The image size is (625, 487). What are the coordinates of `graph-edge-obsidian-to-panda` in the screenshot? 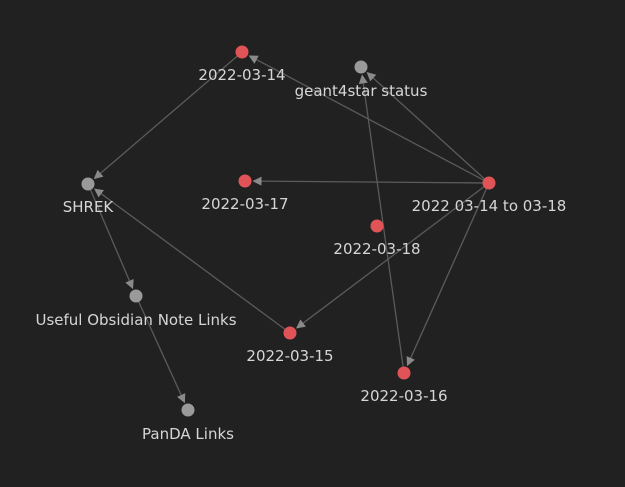 It's located at (160, 348).